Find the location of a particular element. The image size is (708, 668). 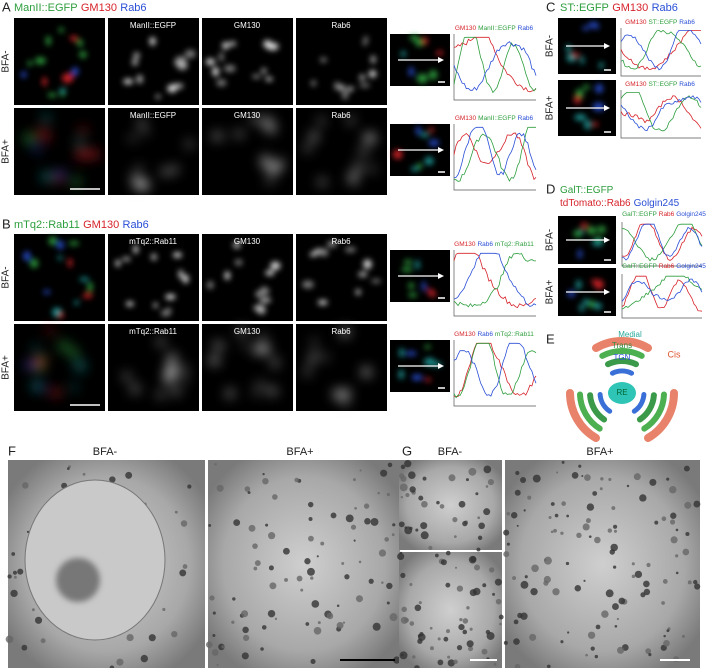

panel-letter: B is located at coordinates (6, 223).